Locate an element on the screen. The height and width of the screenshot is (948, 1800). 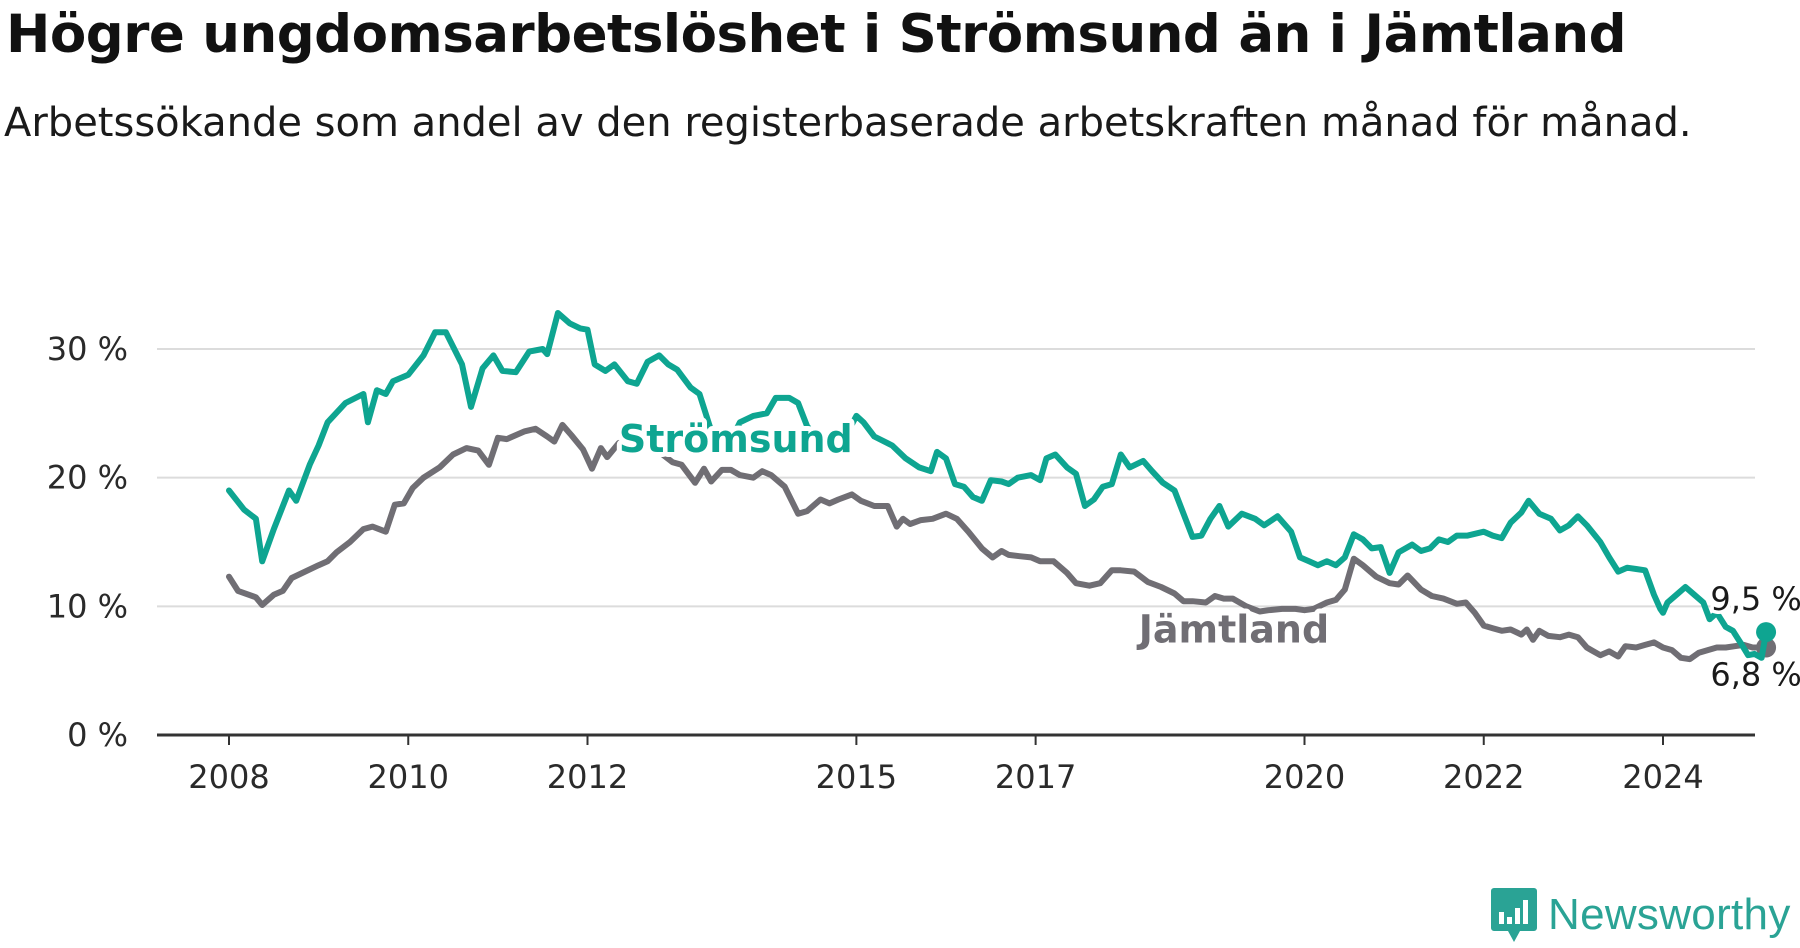
y-tick-label: 0 % is located at coordinates (97, 735).